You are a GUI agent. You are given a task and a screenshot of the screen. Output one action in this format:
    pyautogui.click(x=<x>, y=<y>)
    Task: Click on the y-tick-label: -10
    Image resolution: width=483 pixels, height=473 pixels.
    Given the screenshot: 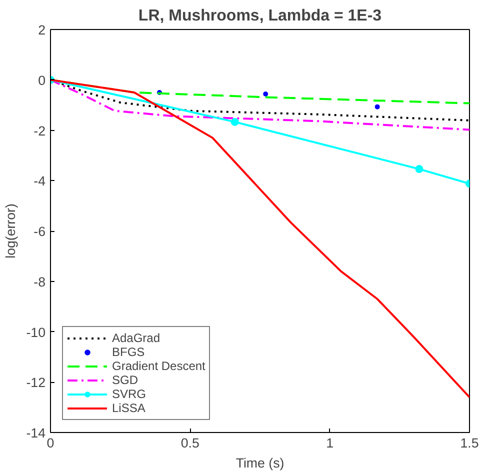 What is the action you would take?
    pyautogui.click(x=36, y=332)
    